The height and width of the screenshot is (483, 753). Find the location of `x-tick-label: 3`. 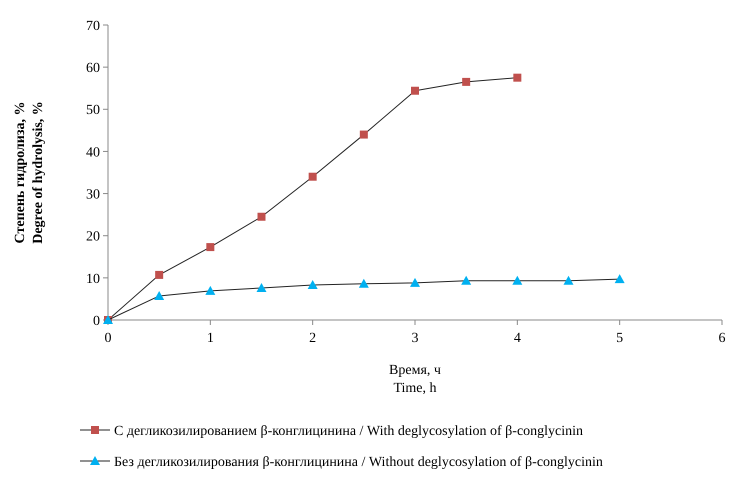

x-tick-label: 3 is located at coordinates (415, 338).